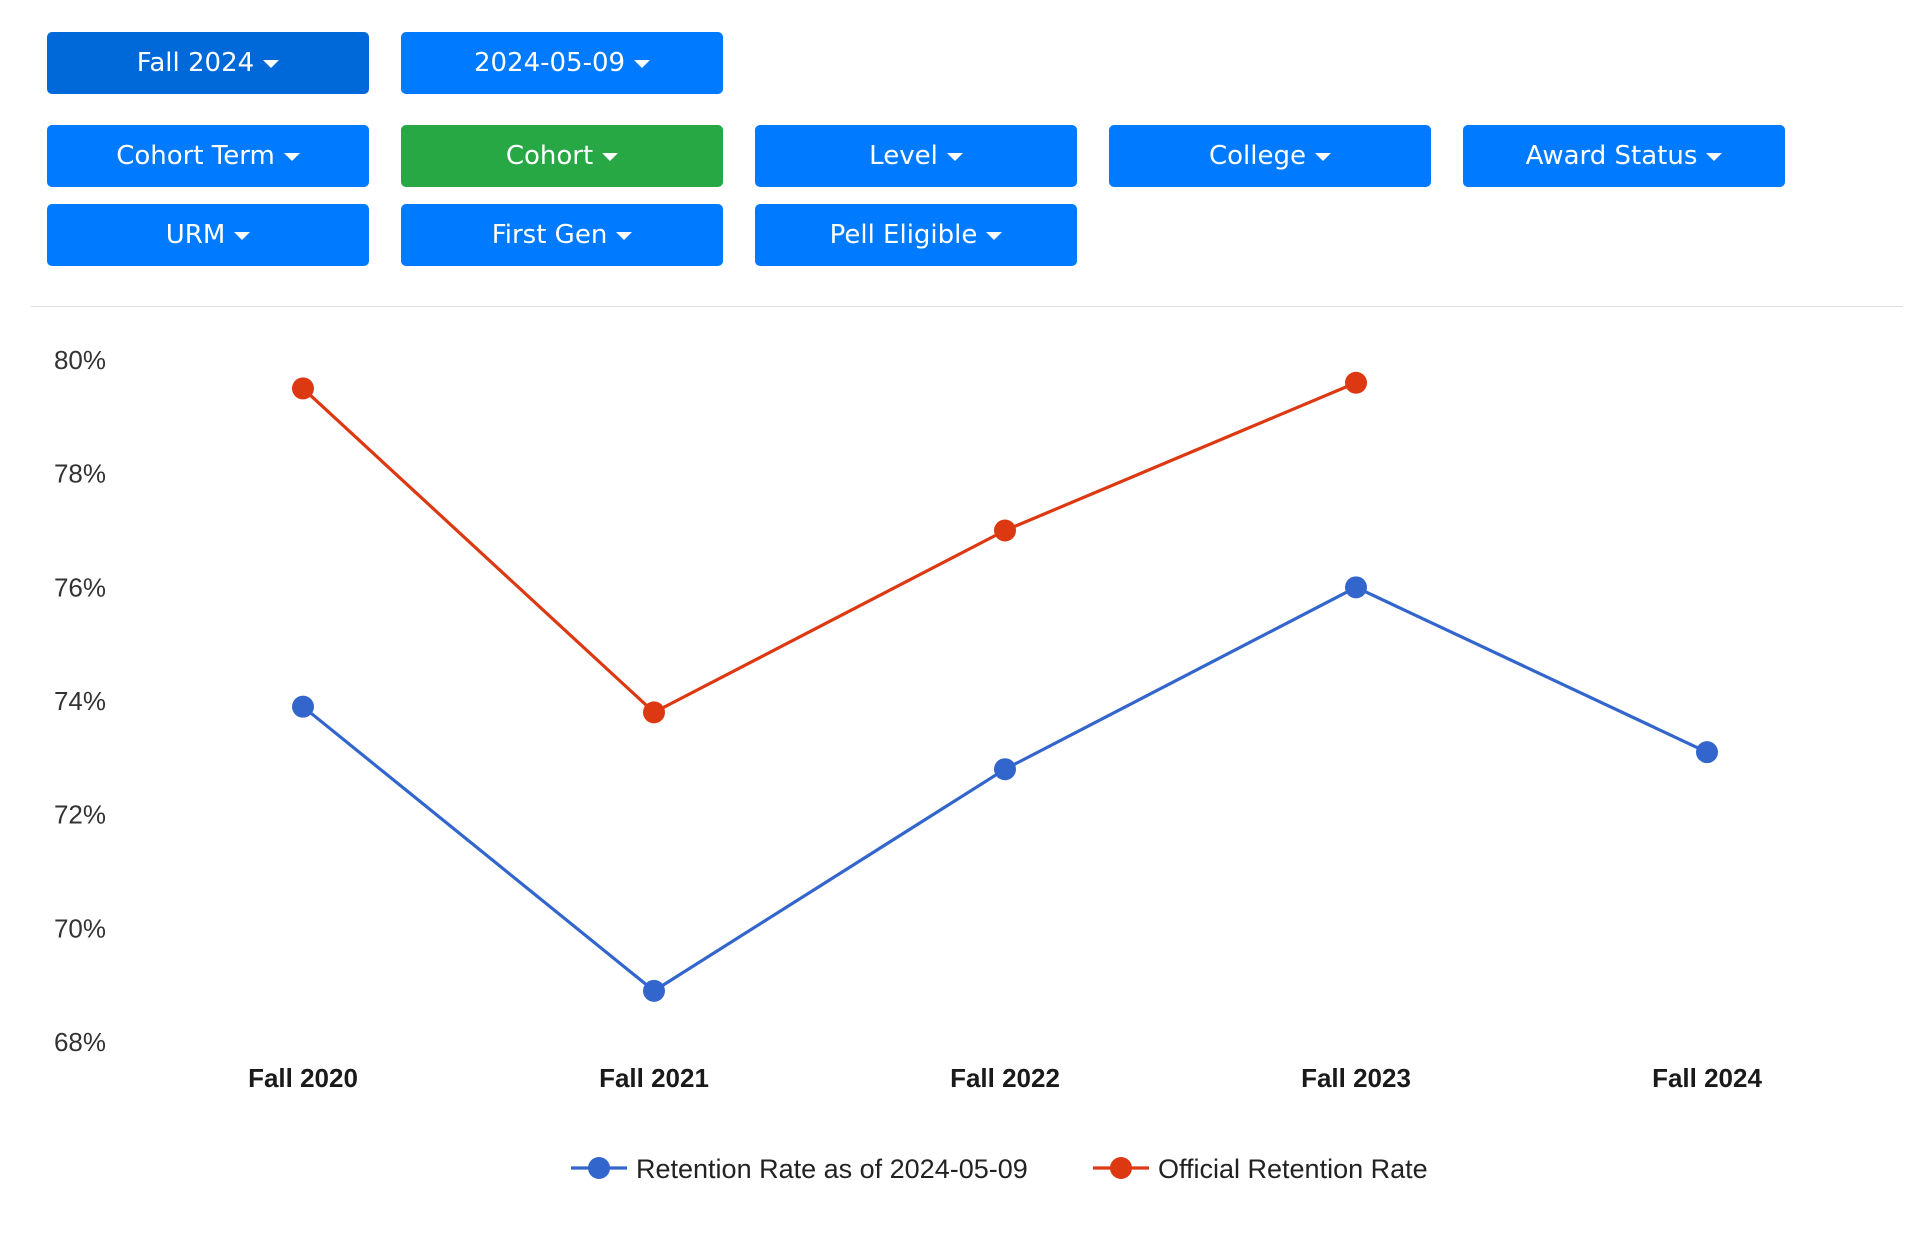  I want to click on term-dropdown-button: Fall 2024, so click(208, 63).